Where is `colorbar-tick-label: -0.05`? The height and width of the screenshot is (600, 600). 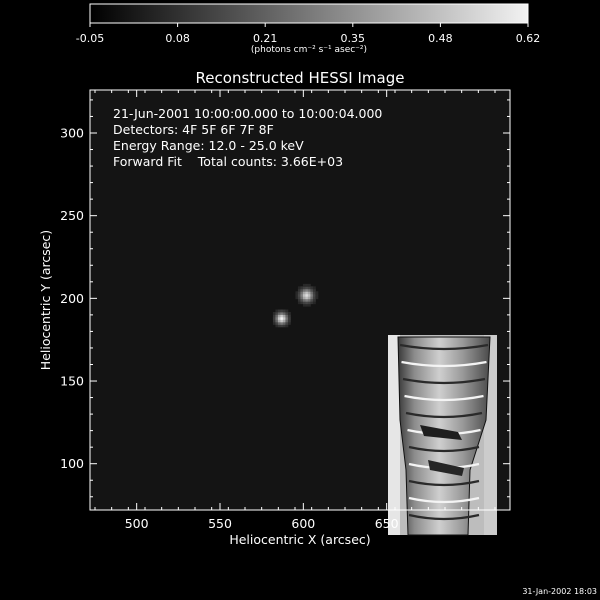
colorbar-tick-label: -0.05 is located at coordinates (90, 38).